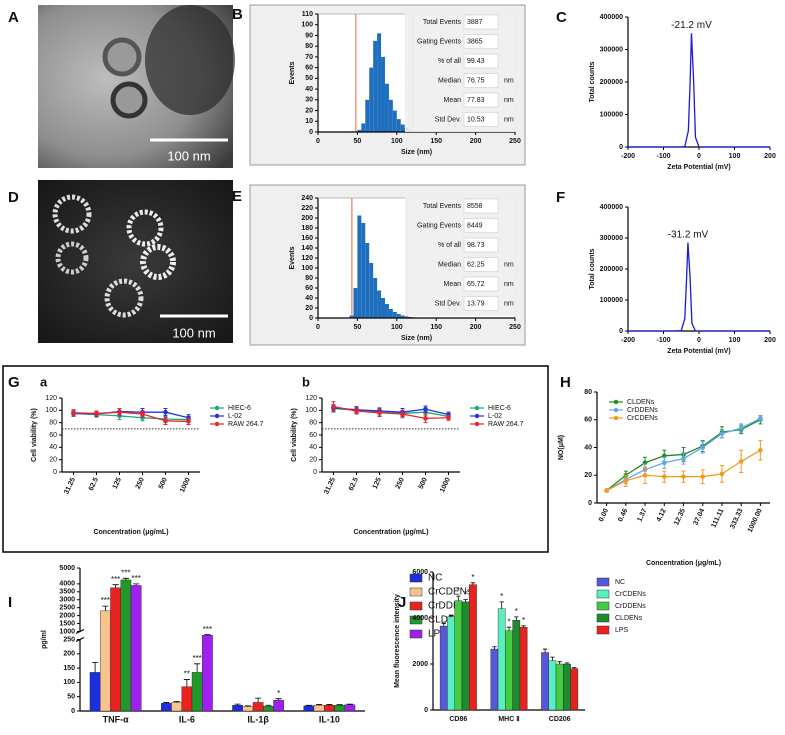  I want to click on stats-label: % of all, so click(449, 245).